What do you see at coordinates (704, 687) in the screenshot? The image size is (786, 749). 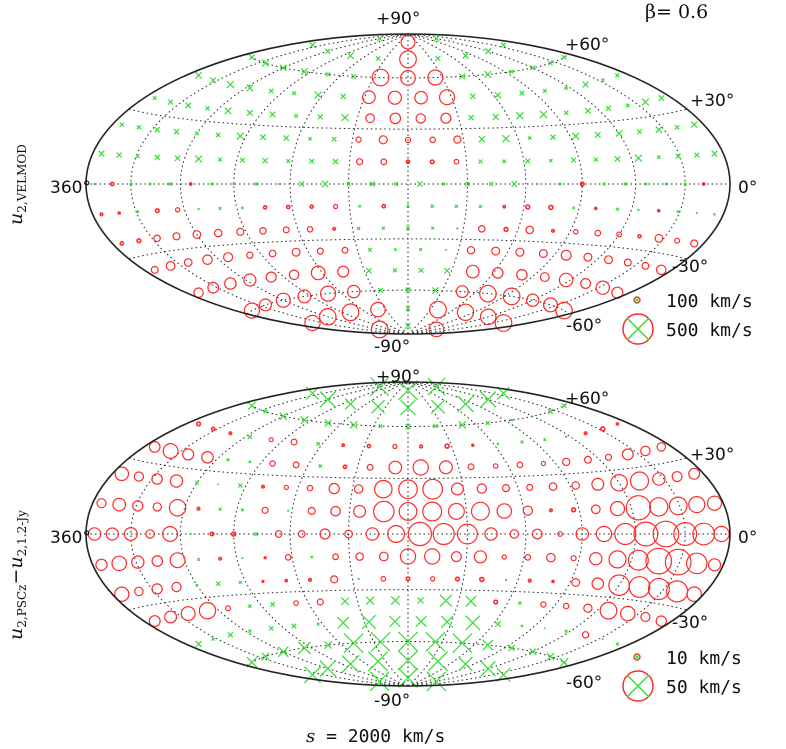 I see `legend-label-large: 50 km/s` at bounding box center [704, 687].